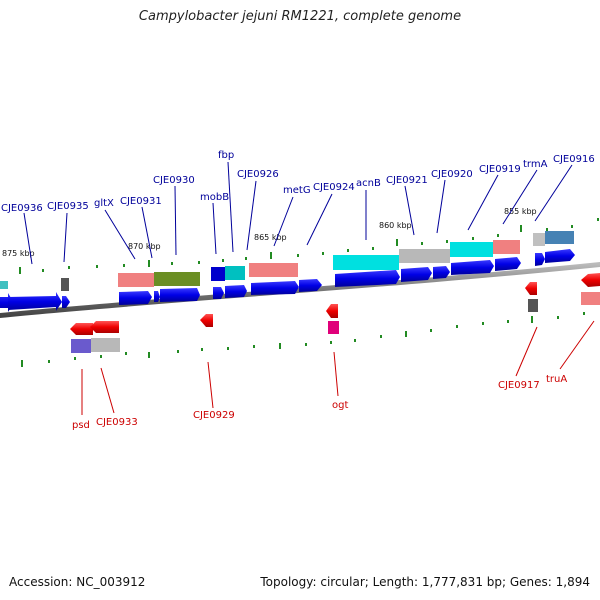 This screenshot has width=600, height=600. Describe the element at coordinates (214, 415) in the screenshot. I see `gene-label-CJE0929: CJE0929` at that location.